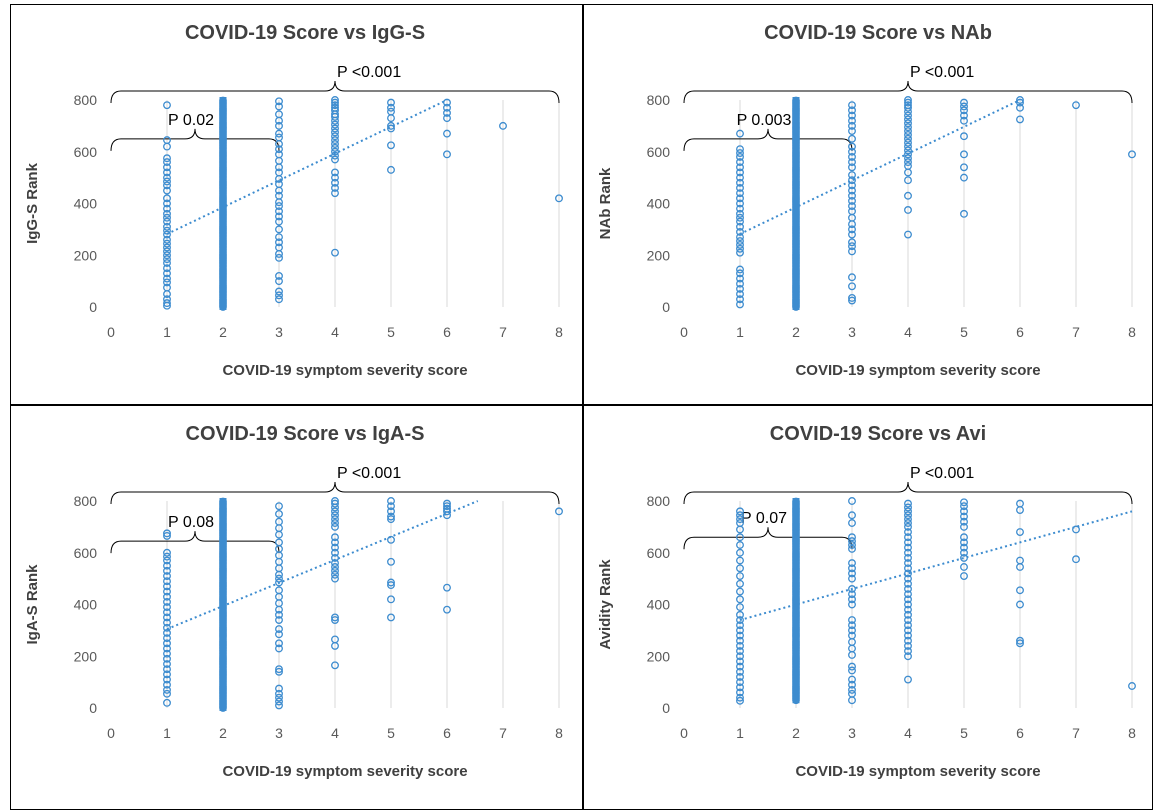 This screenshot has height=810, width=1153. What do you see at coordinates (322, 565) in the screenshot?
I see `trendline` at bounding box center [322, 565].